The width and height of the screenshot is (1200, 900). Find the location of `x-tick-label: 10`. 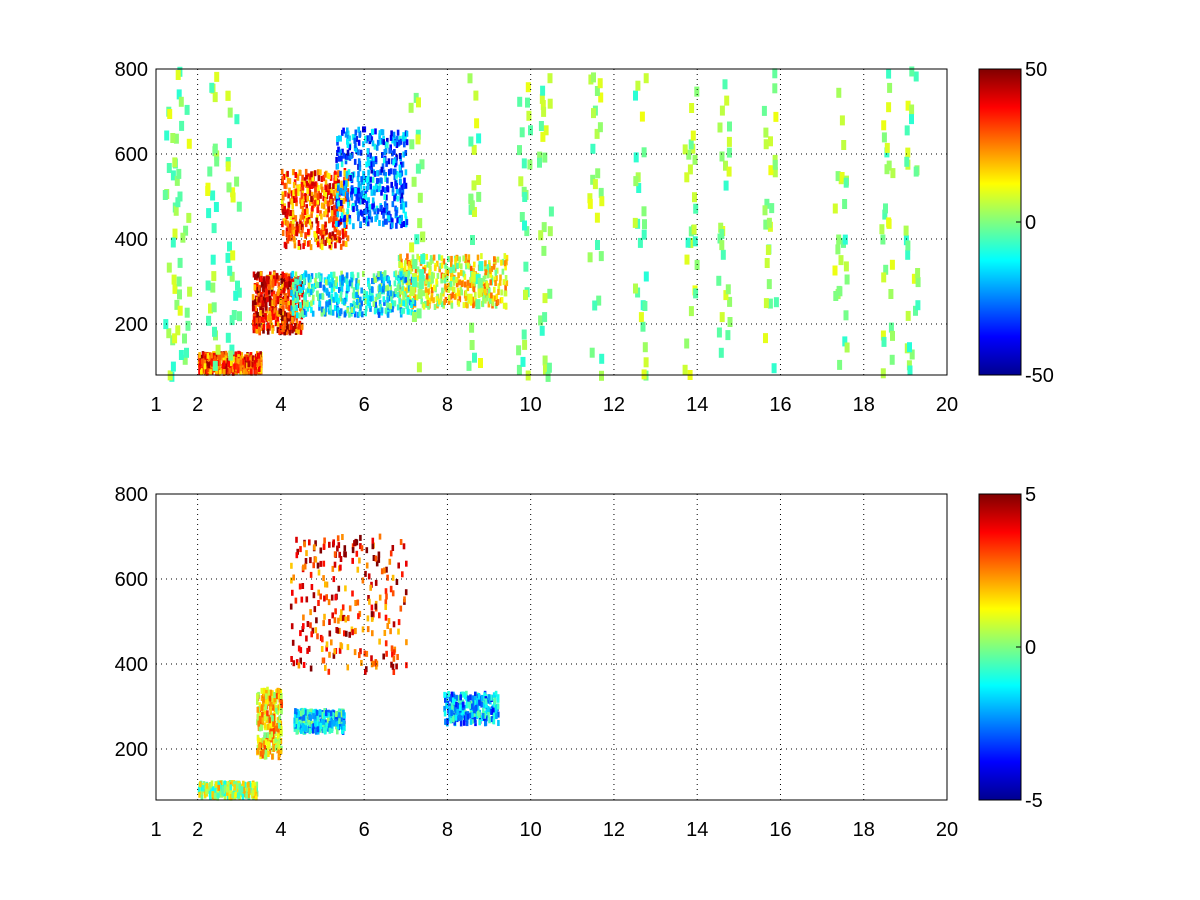

x-tick-label: 10 is located at coordinates (531, 830).